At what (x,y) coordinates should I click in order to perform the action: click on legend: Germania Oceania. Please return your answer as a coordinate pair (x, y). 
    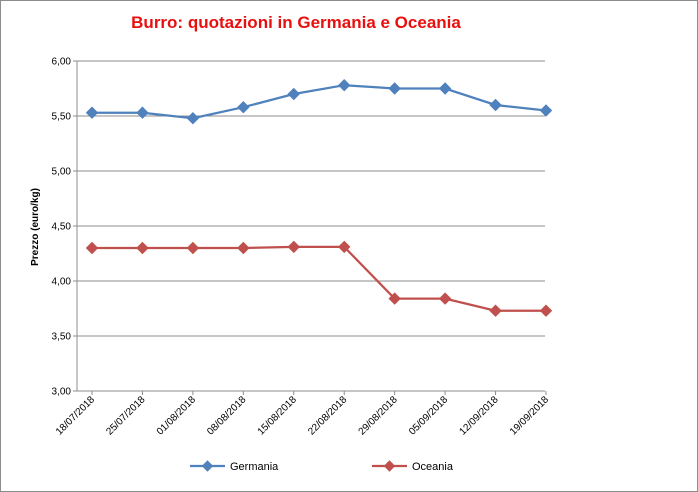
    Looking at the image, I should click on (322, 466).